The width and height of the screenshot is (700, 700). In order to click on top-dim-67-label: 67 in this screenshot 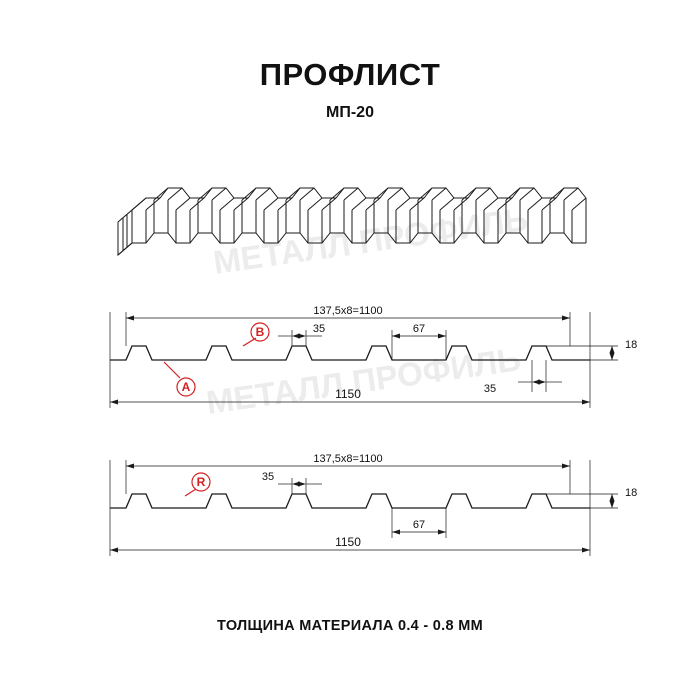, I will do `click(419, 329)`.